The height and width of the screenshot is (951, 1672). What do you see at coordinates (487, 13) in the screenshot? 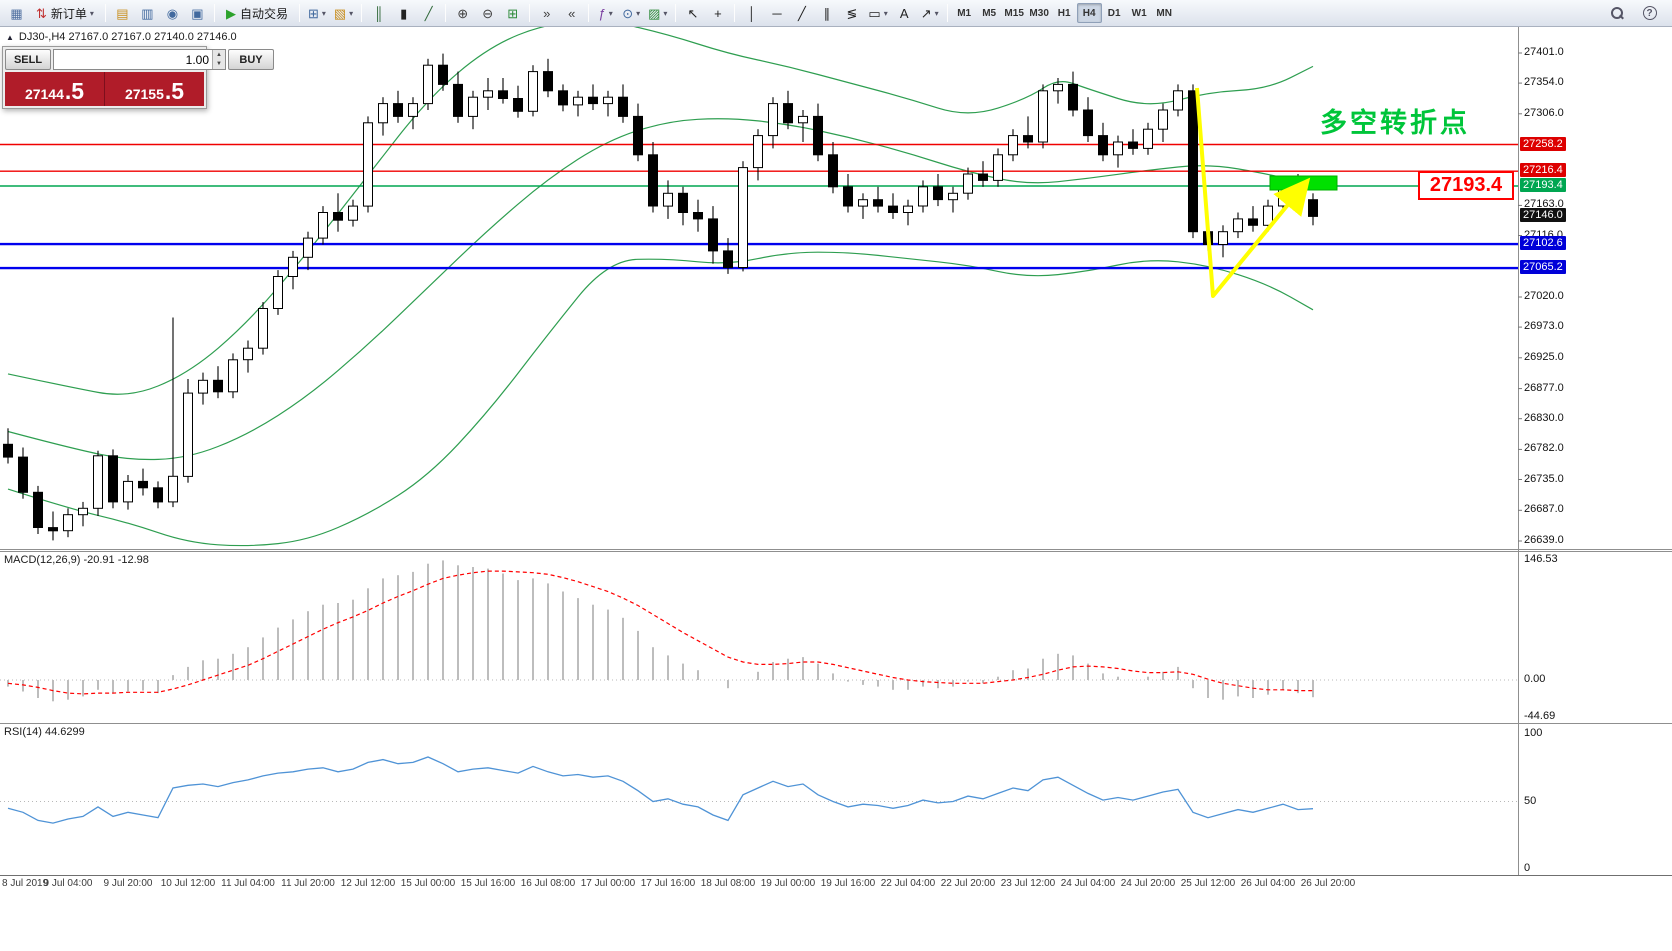
I see `zoom-out-icon: ⊖` at bounding box center [487, 13].